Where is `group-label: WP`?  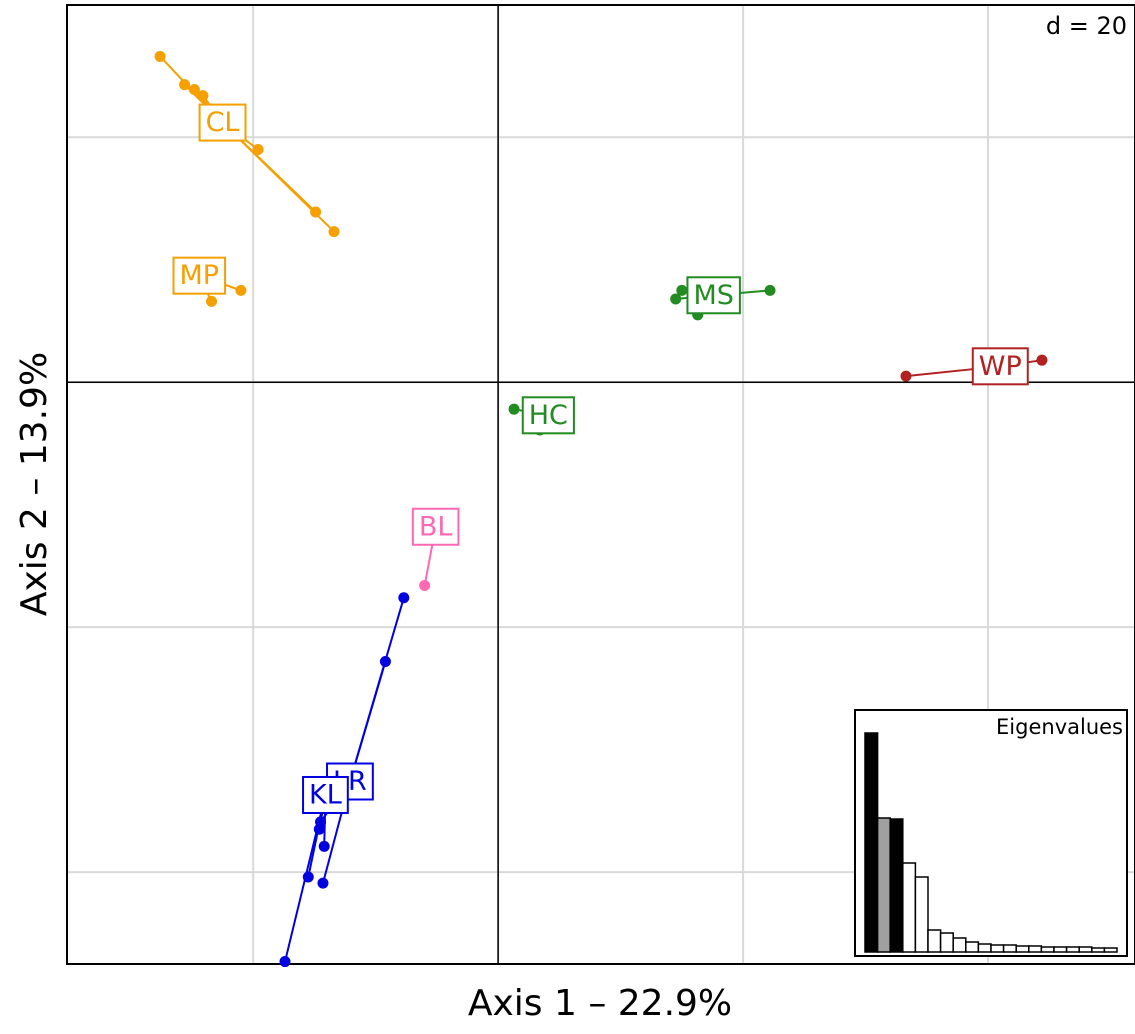
group-label: WP is located at coordinates (1000, 366).